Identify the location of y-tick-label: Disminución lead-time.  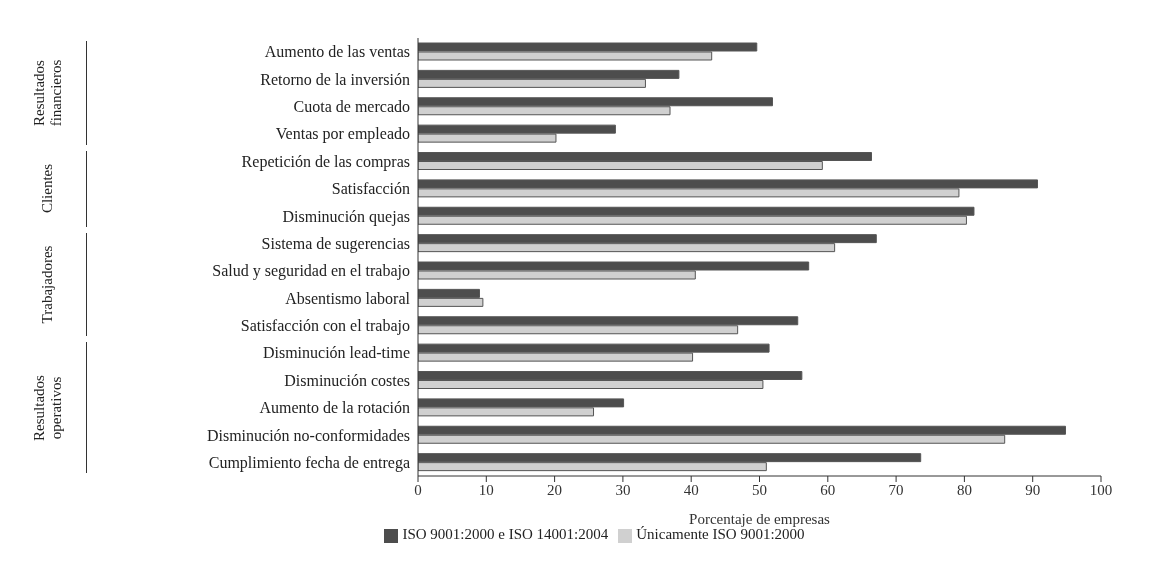
(336, 353).